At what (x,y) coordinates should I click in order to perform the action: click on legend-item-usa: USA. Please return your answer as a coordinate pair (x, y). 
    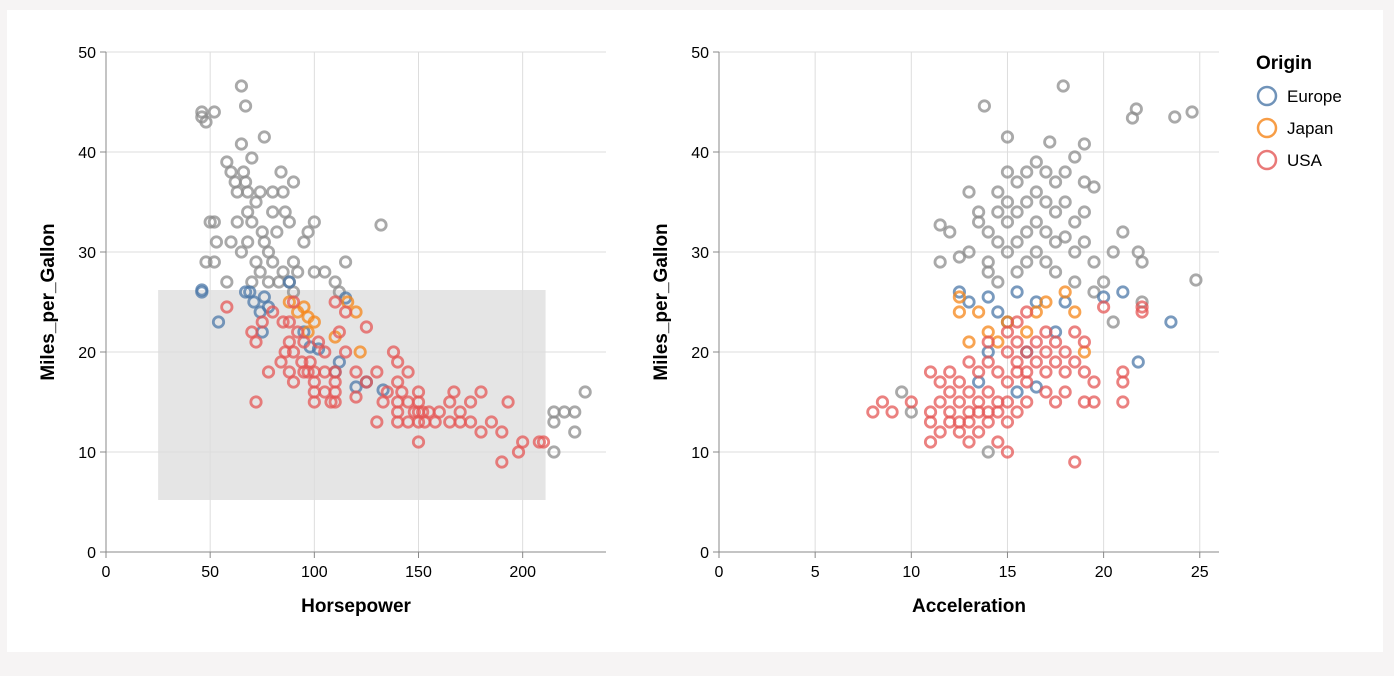
    Looking at the image, I should click on (1289, 160).